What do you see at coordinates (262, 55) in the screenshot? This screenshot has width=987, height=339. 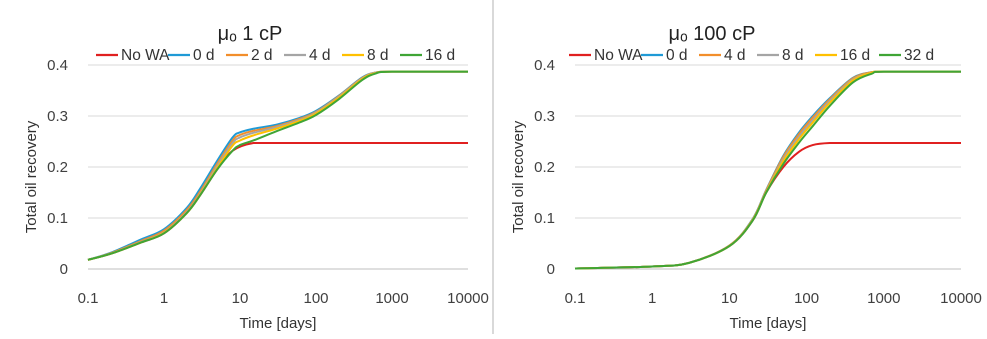 I see `legend-label: 2 d` at bounding box center [262, 55].